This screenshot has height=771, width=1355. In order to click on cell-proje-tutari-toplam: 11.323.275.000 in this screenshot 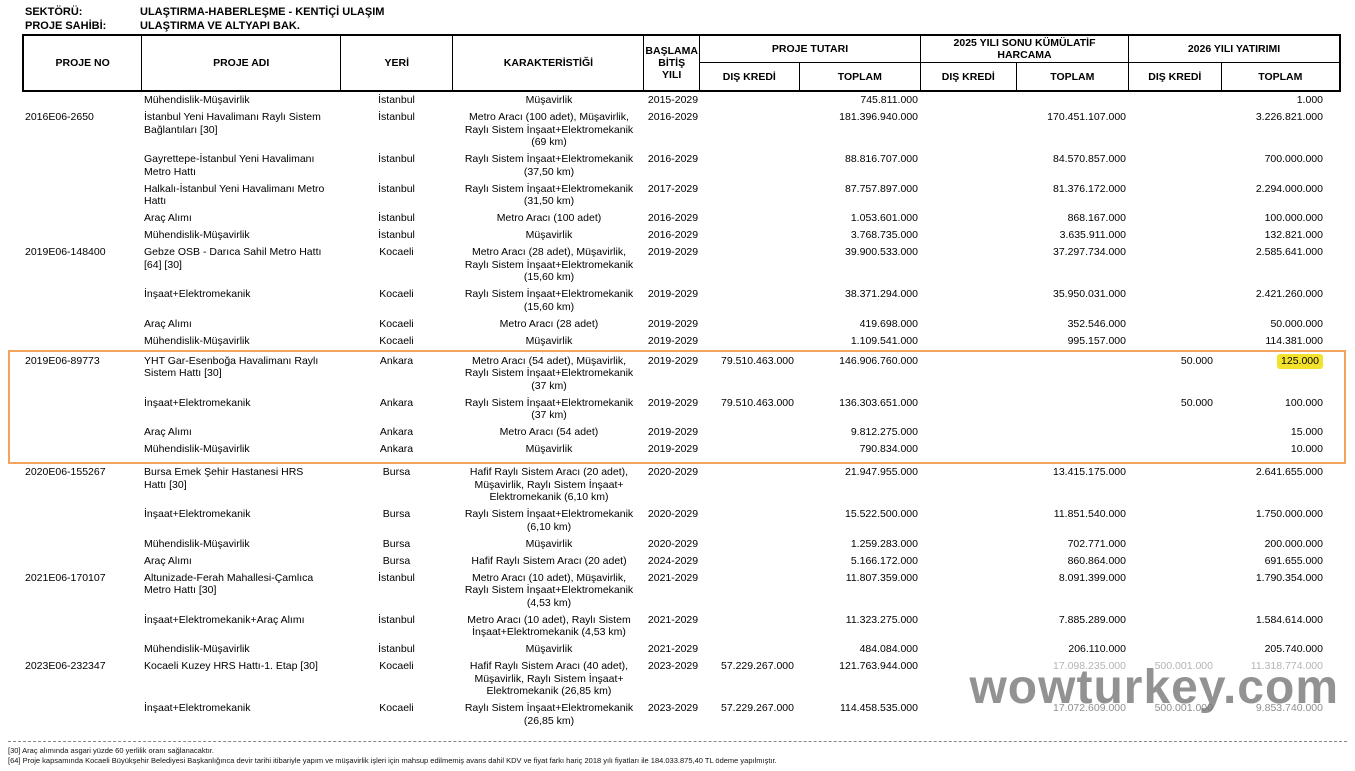, I will do `click(881, 619)`.